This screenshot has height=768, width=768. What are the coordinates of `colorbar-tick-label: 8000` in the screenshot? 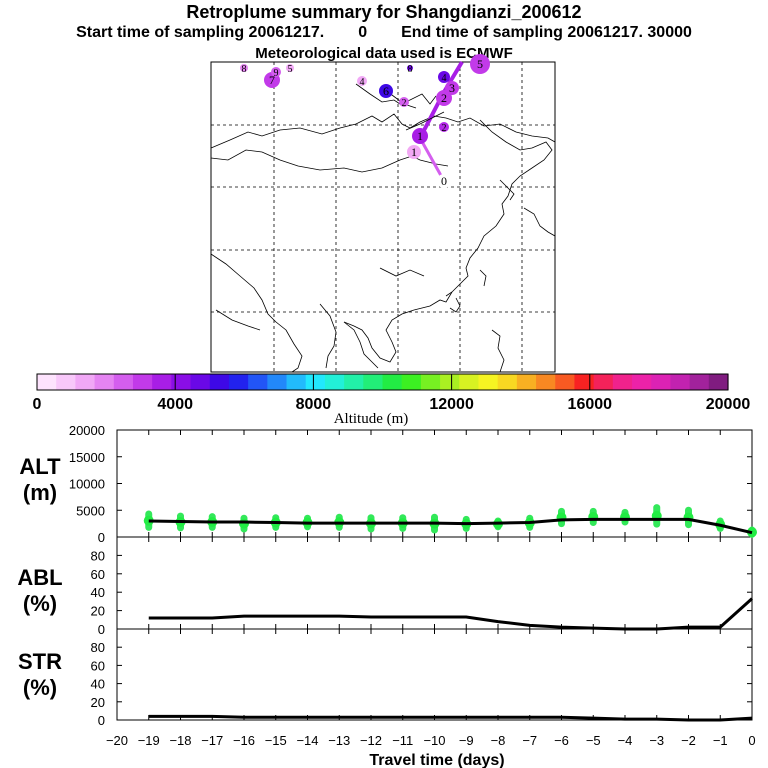 It's located at (314, 404).